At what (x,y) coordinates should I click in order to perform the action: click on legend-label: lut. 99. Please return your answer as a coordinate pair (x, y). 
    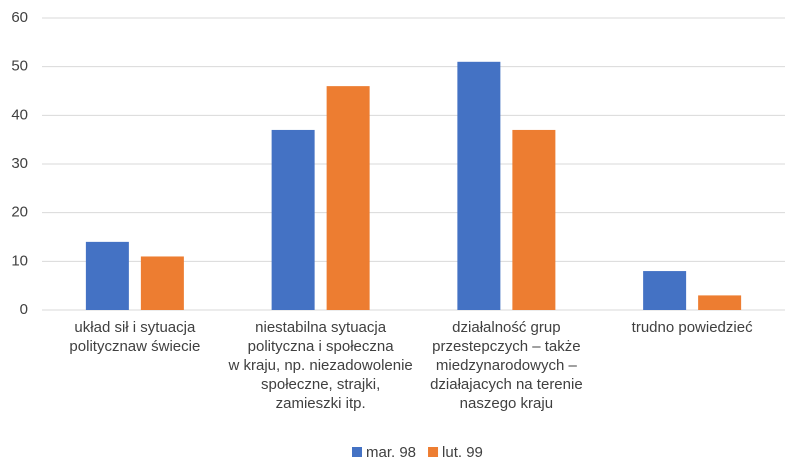
    Looking at the image, I should click on (462, 452).